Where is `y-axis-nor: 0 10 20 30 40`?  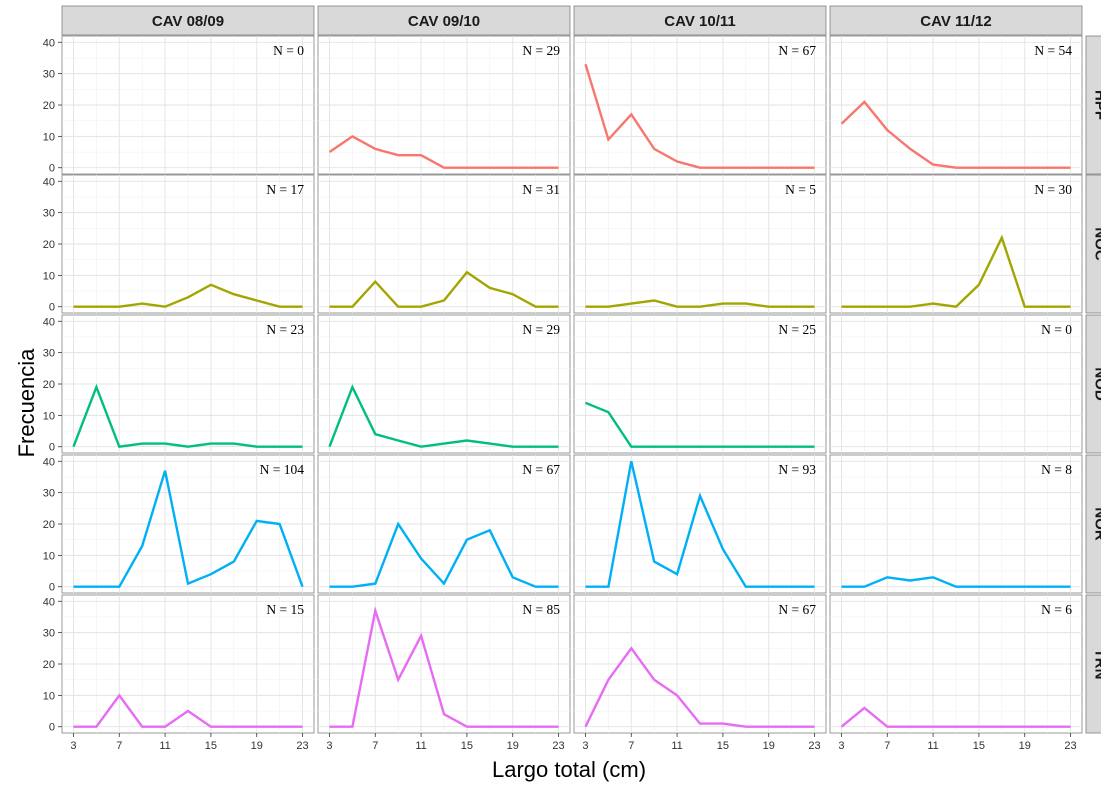 y-axis-nor: 0 10 20 30 40 is located at coordinates (52, 524).